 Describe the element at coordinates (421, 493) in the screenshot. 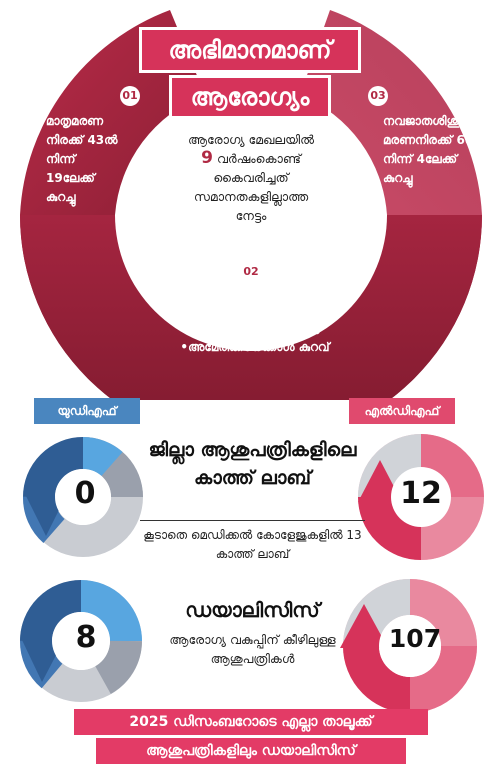

I see `ldf-value-1: 12` at that location.